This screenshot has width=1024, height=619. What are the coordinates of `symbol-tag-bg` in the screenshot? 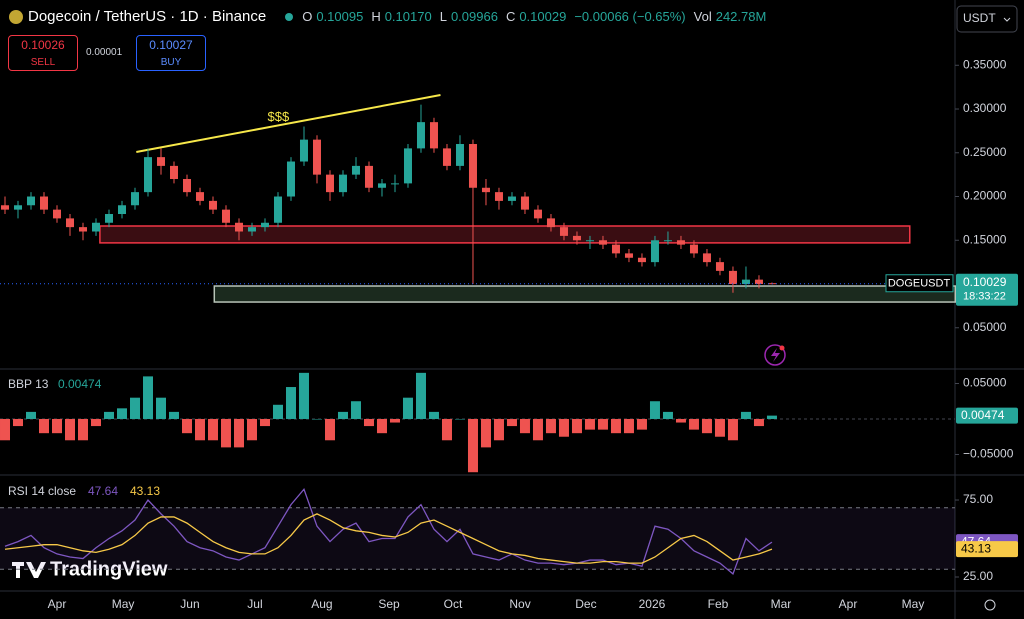 It's located at (919, 283).